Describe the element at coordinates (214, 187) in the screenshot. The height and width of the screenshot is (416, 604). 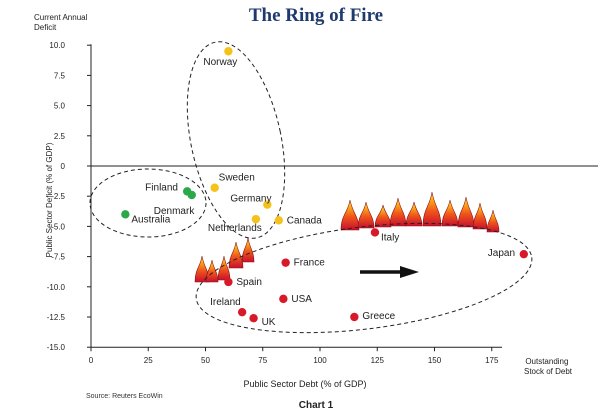
I see `point-sweden` at that location.